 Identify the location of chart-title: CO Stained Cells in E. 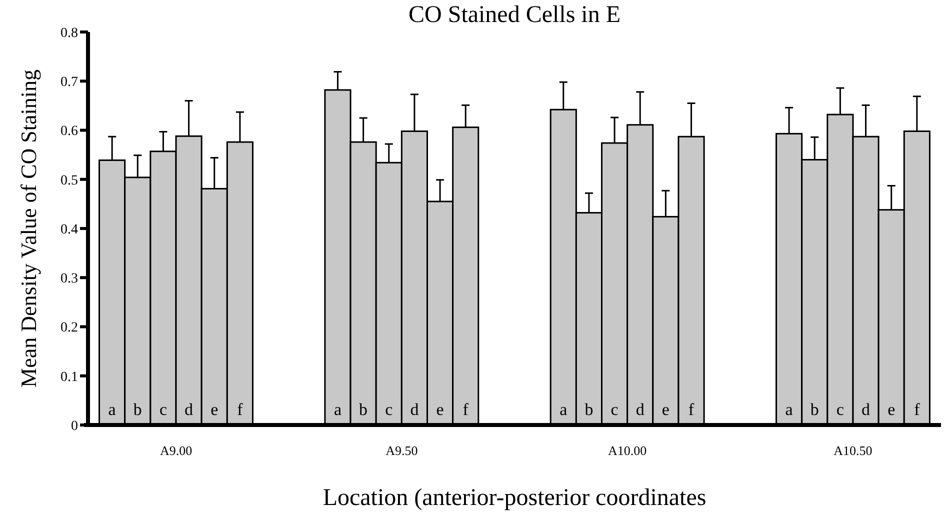
(514, 15).